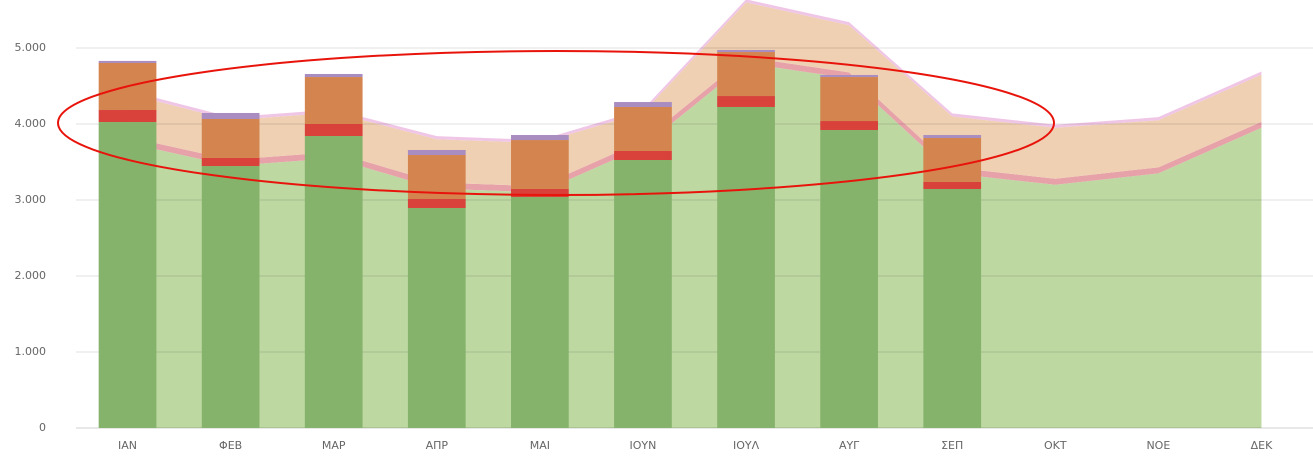  What do you see at coordinates (746, 445) in the screenshot?
I see `x-tick-label: ΙΟΥΛ` at bounding box center [746, 445].